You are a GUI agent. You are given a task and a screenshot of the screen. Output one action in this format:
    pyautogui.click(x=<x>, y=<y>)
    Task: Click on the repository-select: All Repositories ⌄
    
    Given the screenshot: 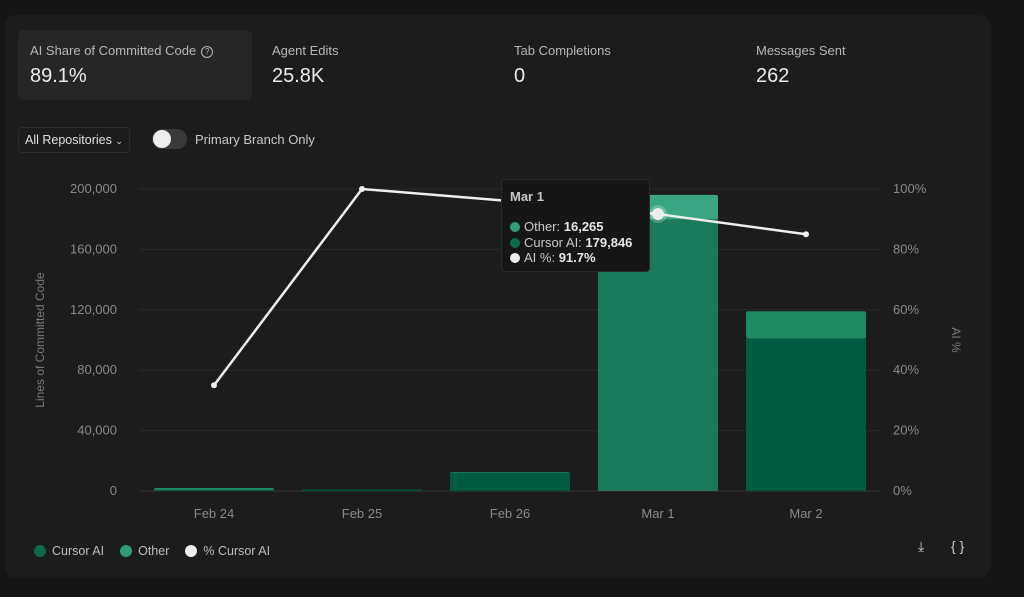 What is the action you would take?
    pyautogui.click(x=74, y=140)
    